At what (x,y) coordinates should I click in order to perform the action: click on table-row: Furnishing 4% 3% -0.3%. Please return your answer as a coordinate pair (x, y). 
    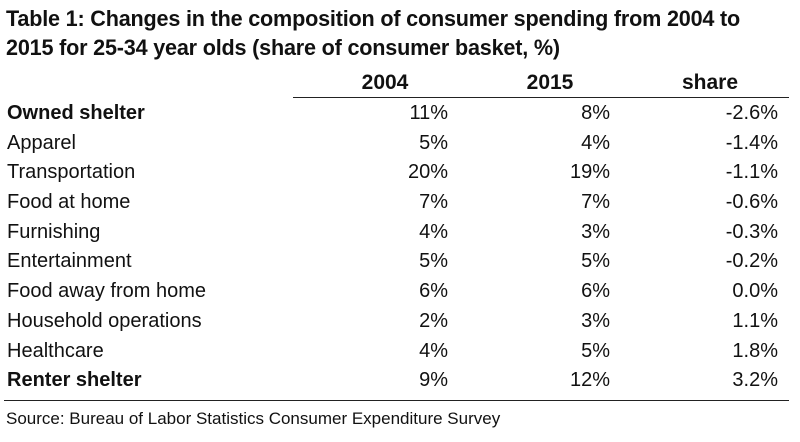
    Looking at the image, I should click on (400, 233).